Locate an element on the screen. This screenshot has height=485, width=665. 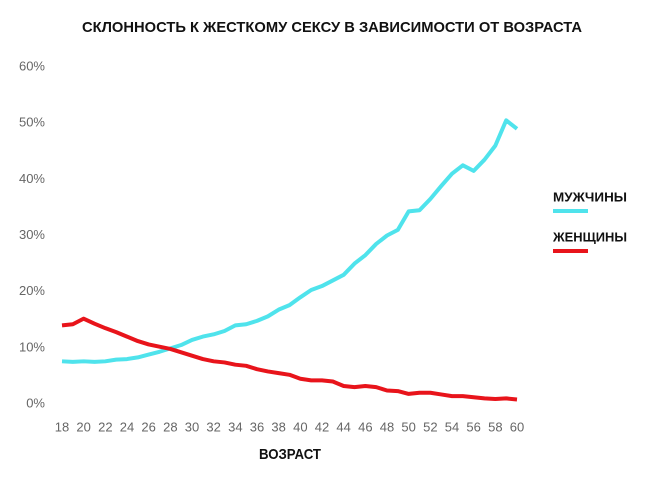
y-tick-label: 60% is located at coordinates (32, 65).